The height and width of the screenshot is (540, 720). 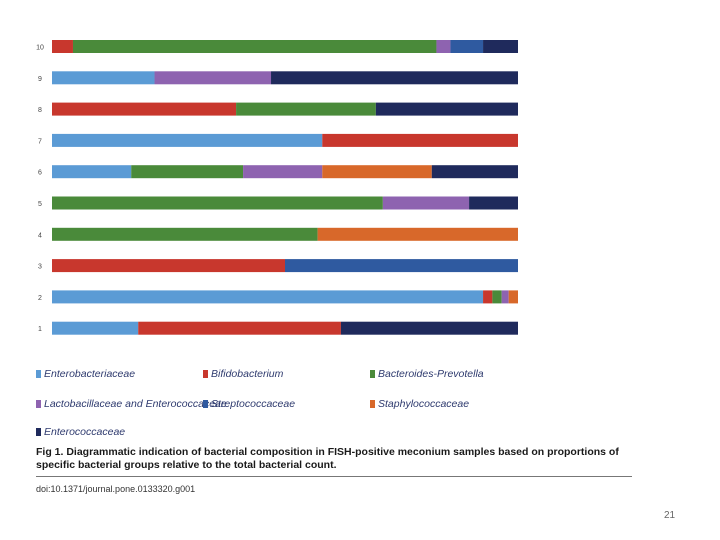 What do you see at coordinates (40, 204) in the screenshot?
I see `y-tick-label: 5` at bounding box center [40, 204].